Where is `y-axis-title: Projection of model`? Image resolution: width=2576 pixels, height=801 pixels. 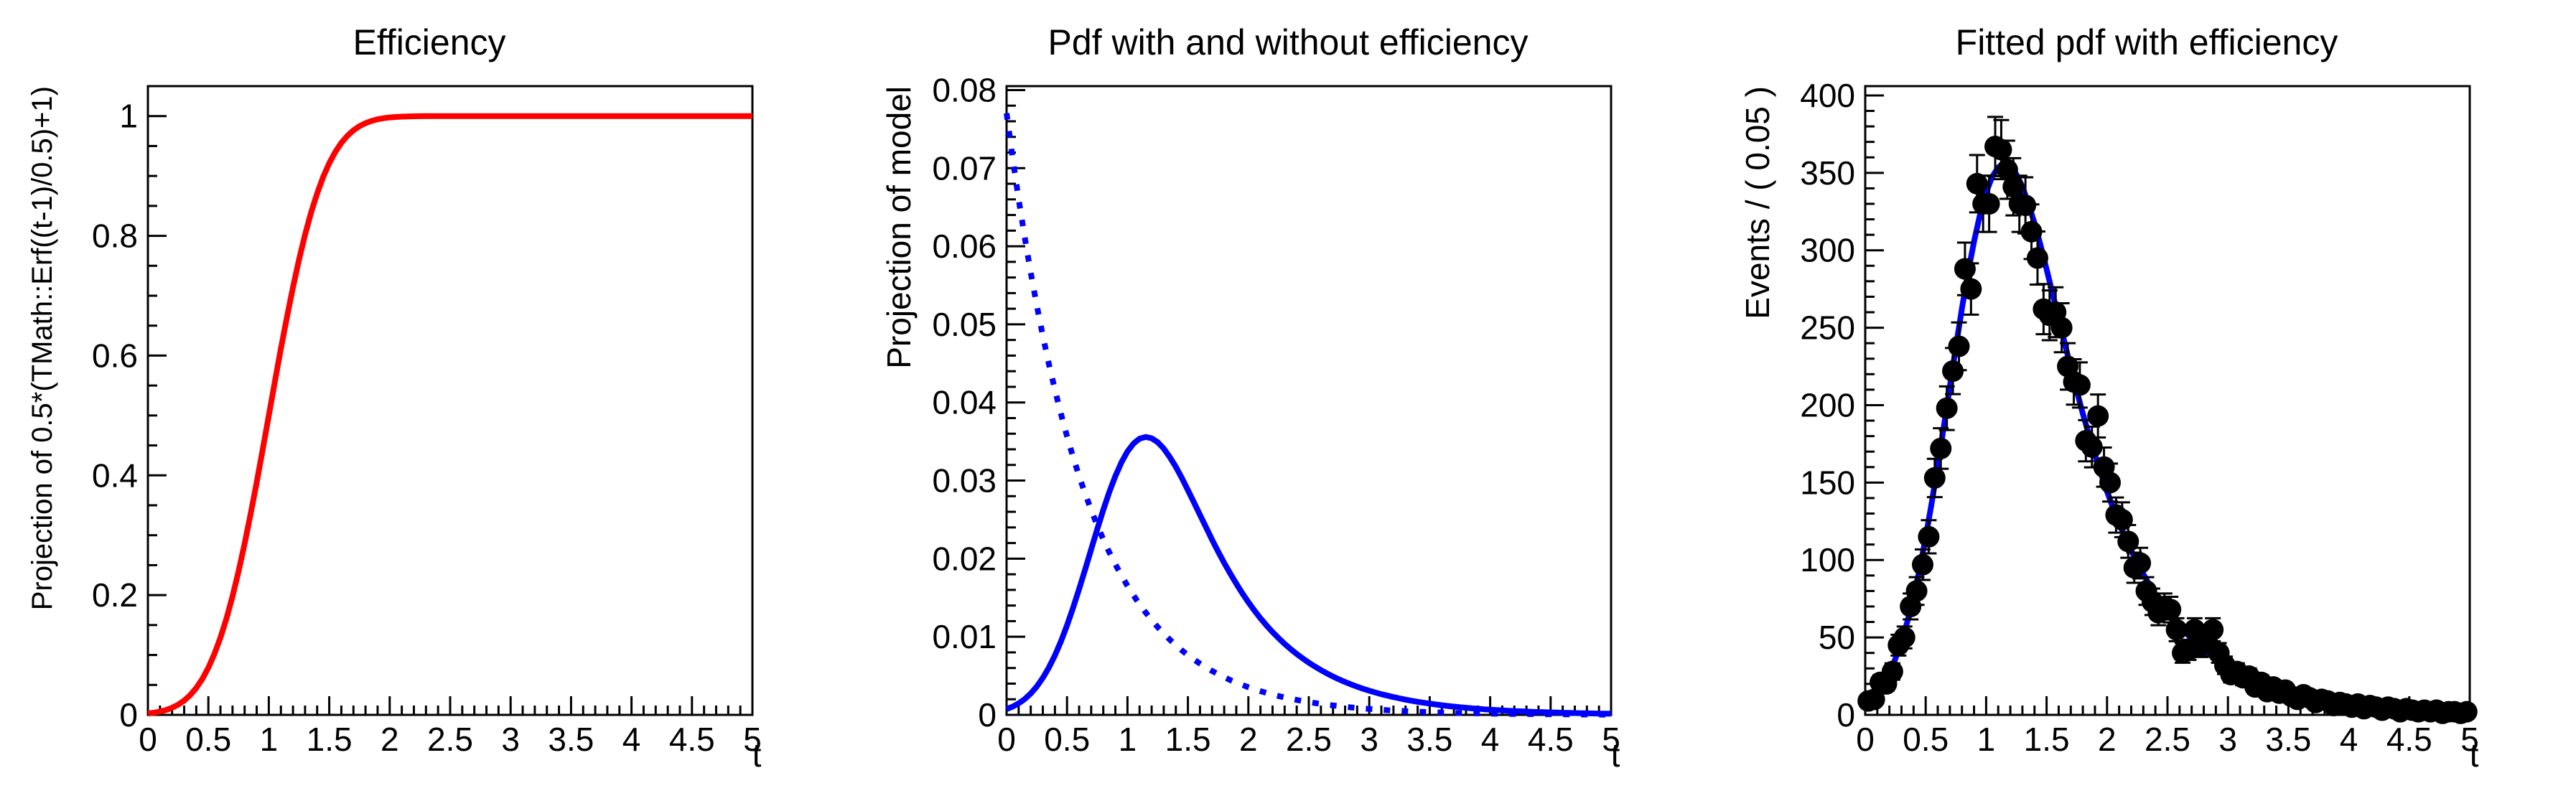 y-axis-title: Projection of model is located at coordinates (899, 227).